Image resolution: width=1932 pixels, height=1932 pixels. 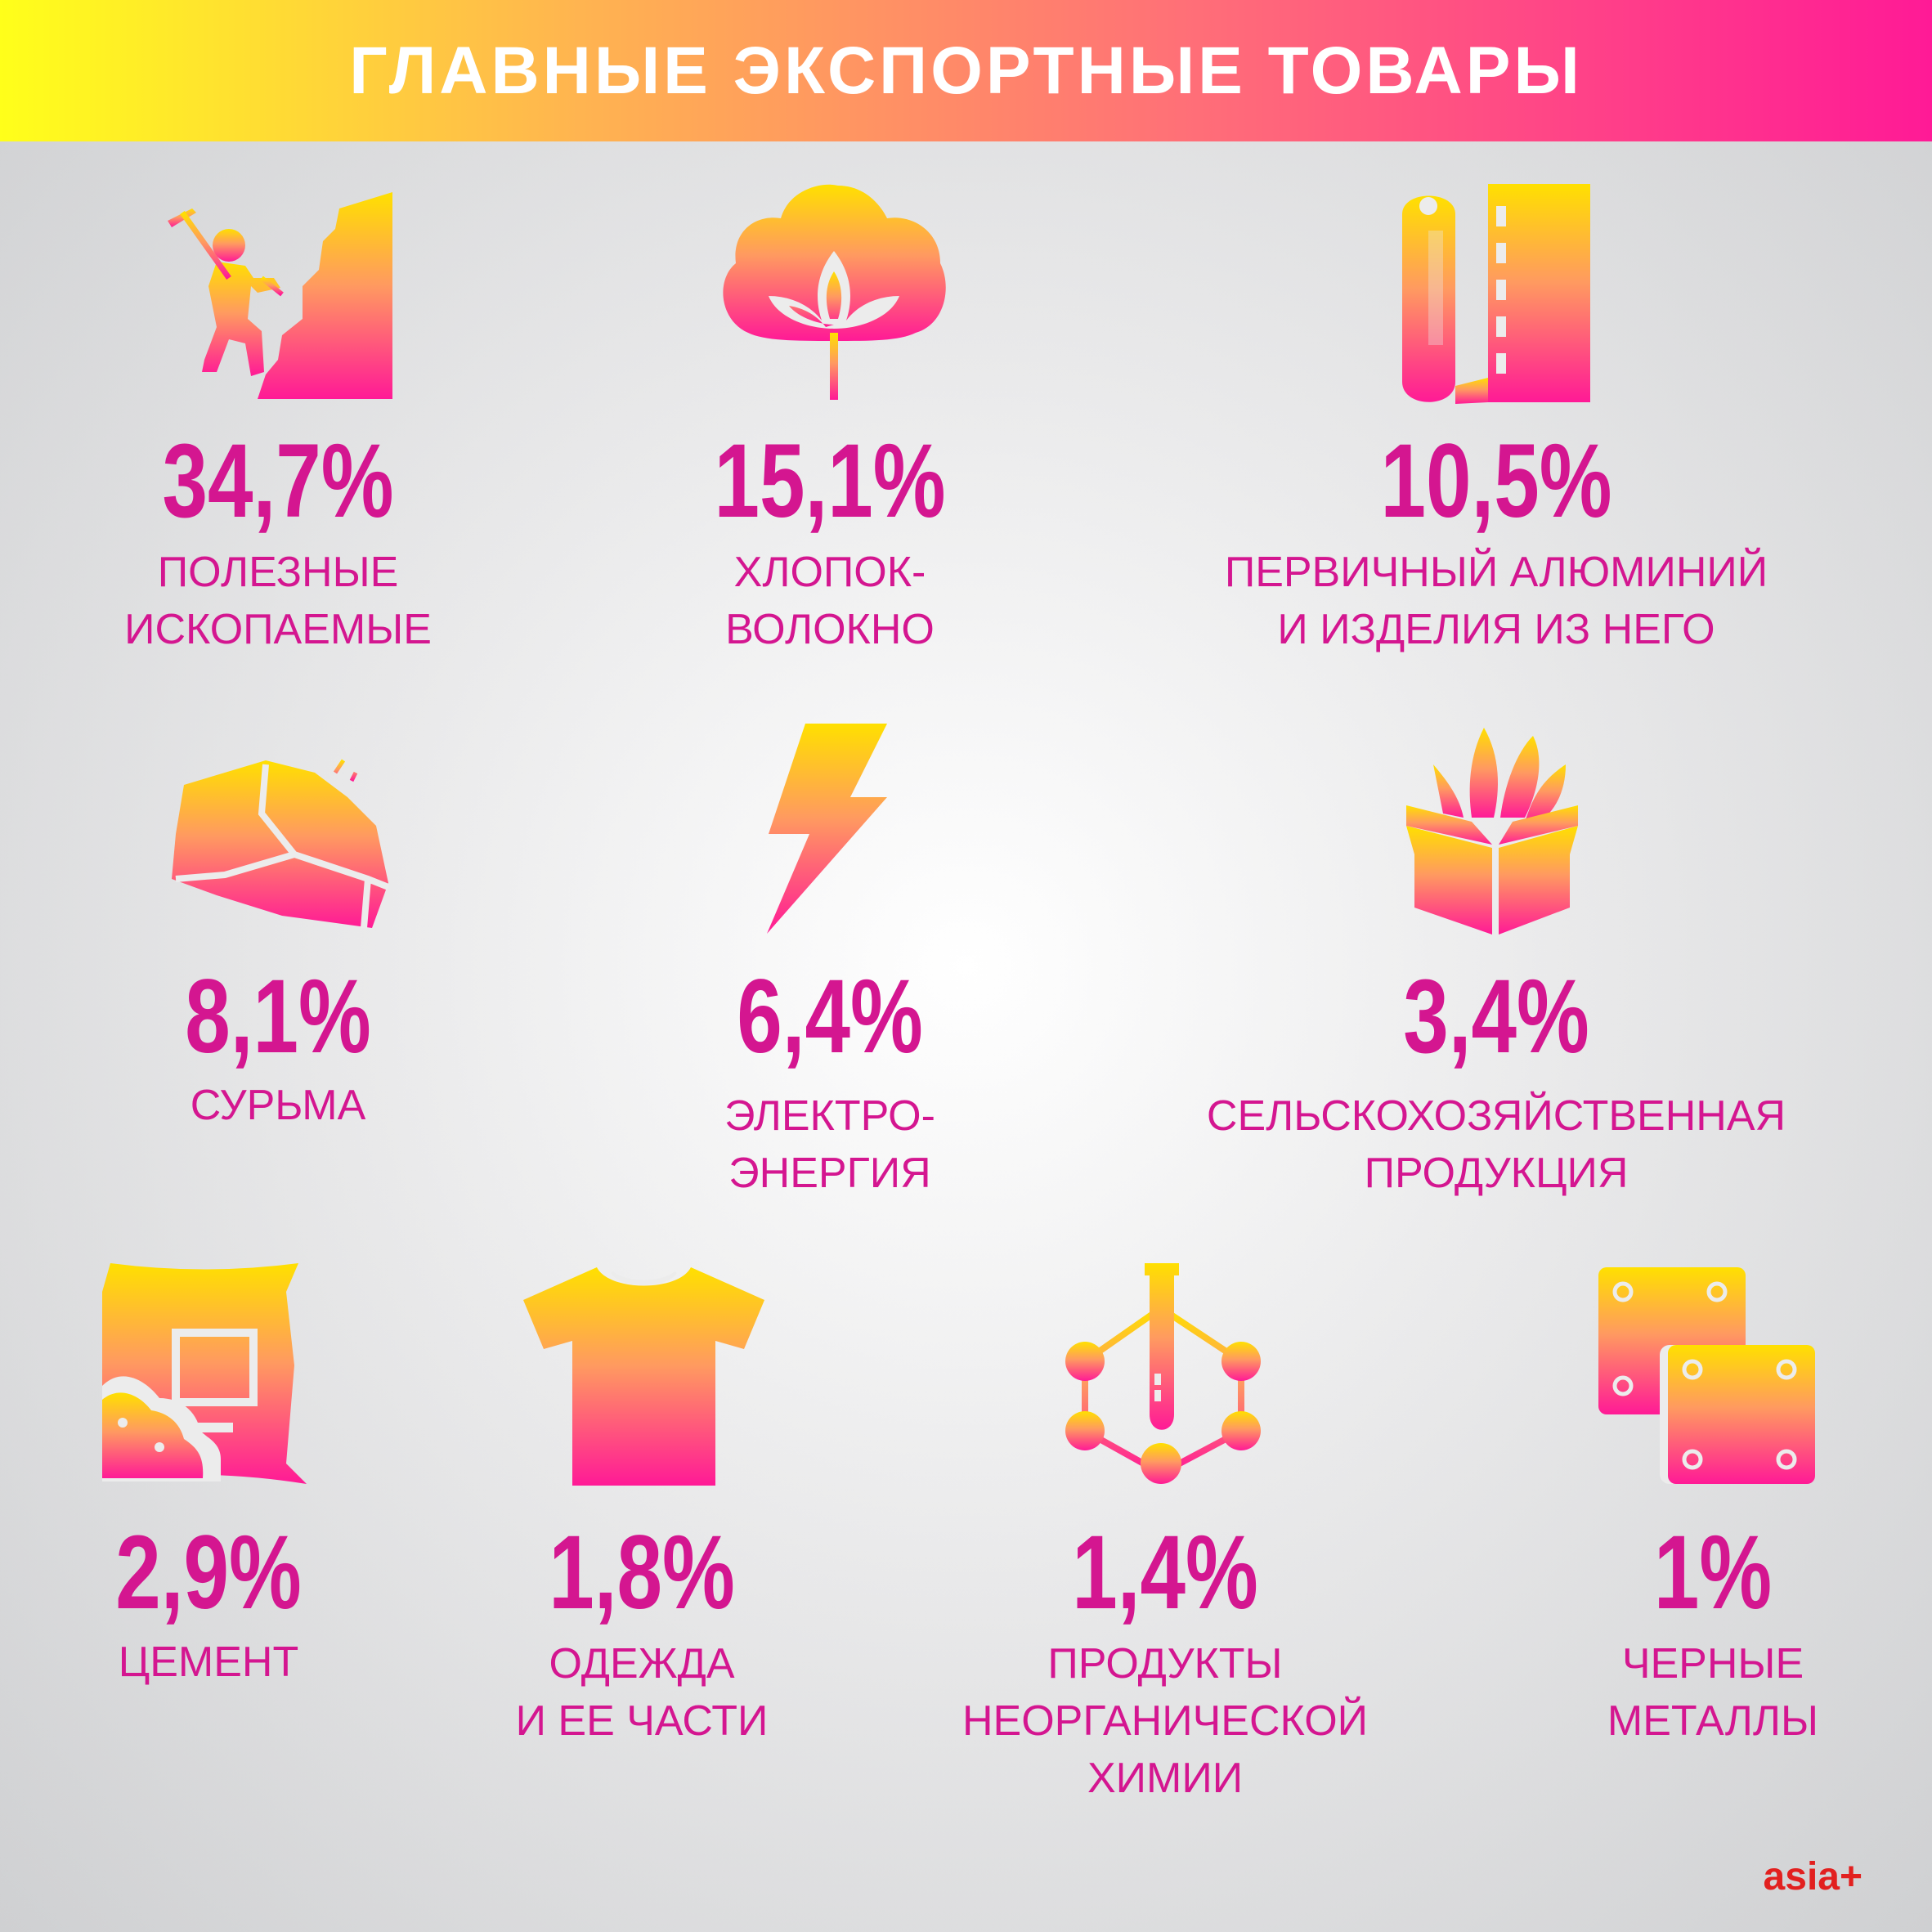 What do you see at coordinates (280, 846) in the screenshot?
I see `ore-rock-icon` at bounding box center [280, 846].